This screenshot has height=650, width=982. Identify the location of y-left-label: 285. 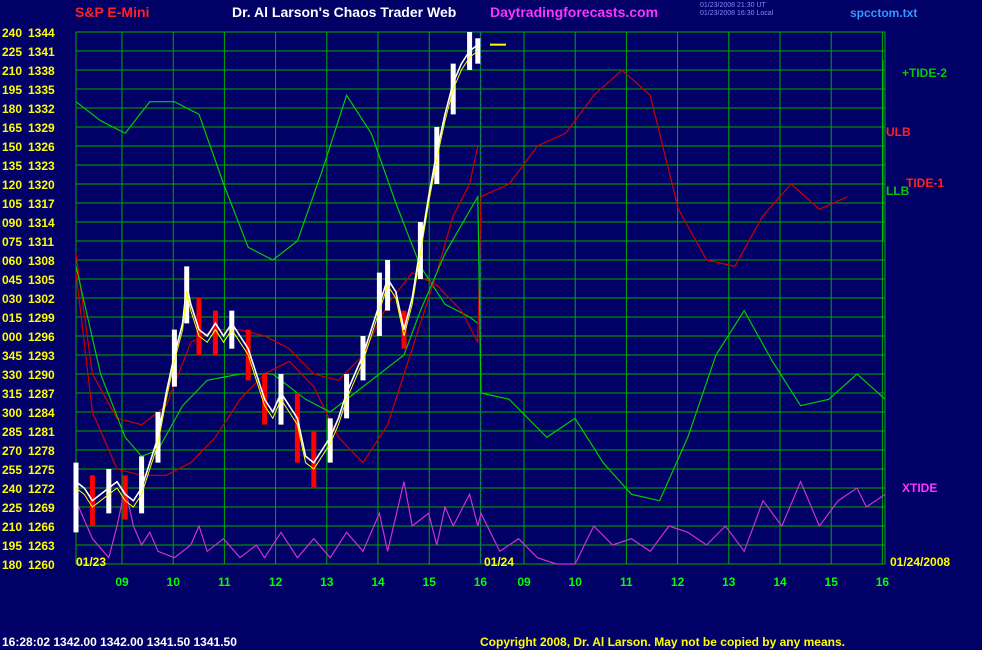
(12, 432).